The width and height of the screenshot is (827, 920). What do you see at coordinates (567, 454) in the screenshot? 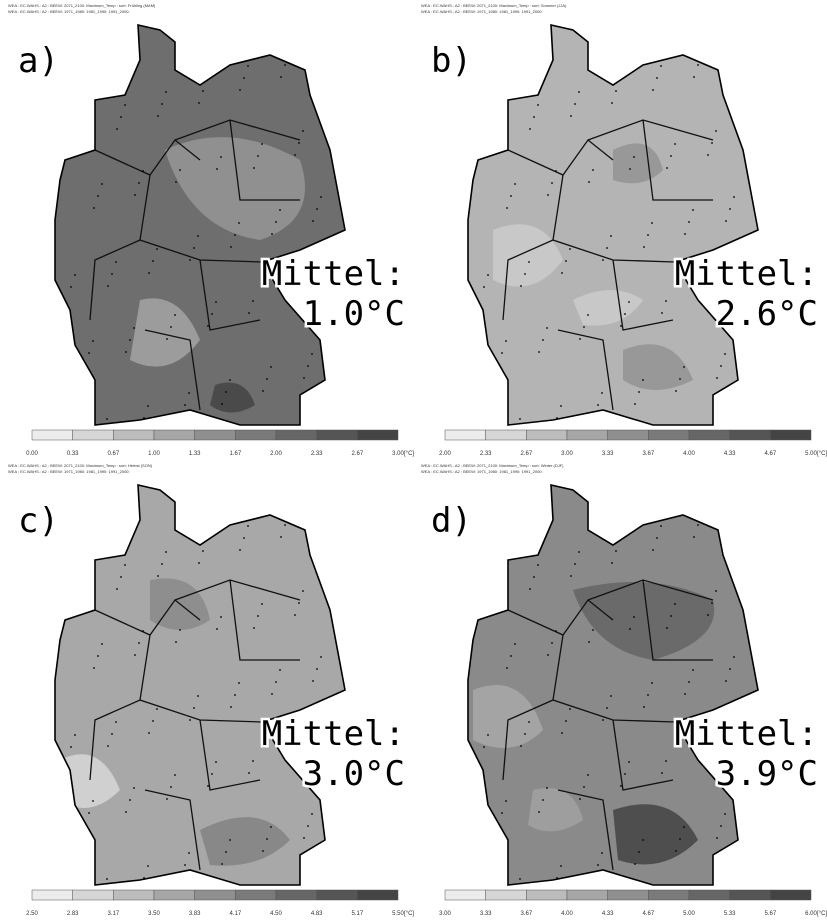
I see `colorbar-tick: 3.00` at bounding box center [567, 454].